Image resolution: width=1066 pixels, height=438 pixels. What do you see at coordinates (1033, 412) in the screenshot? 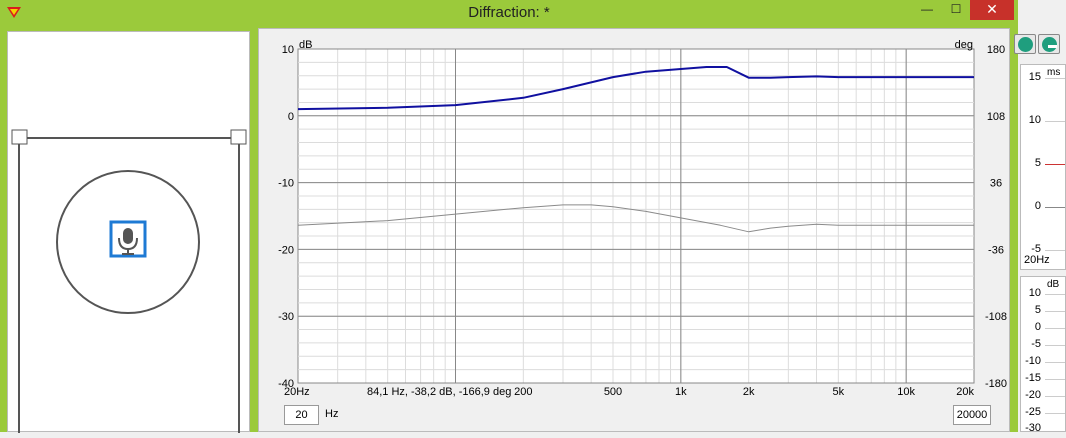
I see `mini-bottom-tick: -25` at bounding box center [1033, 412].